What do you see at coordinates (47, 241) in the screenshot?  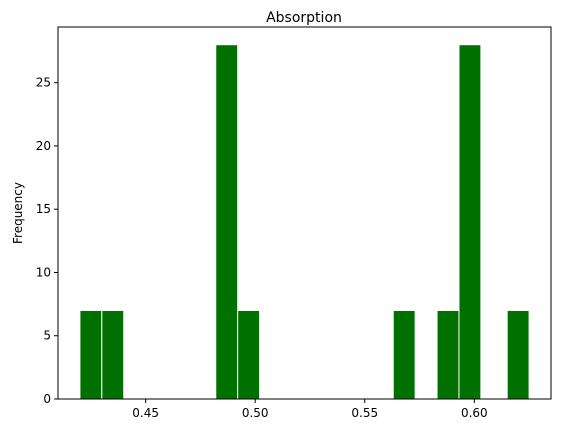 I see `y-axis-ticks: 0 5 10 15 20 25` at bounding box center [47, 241].